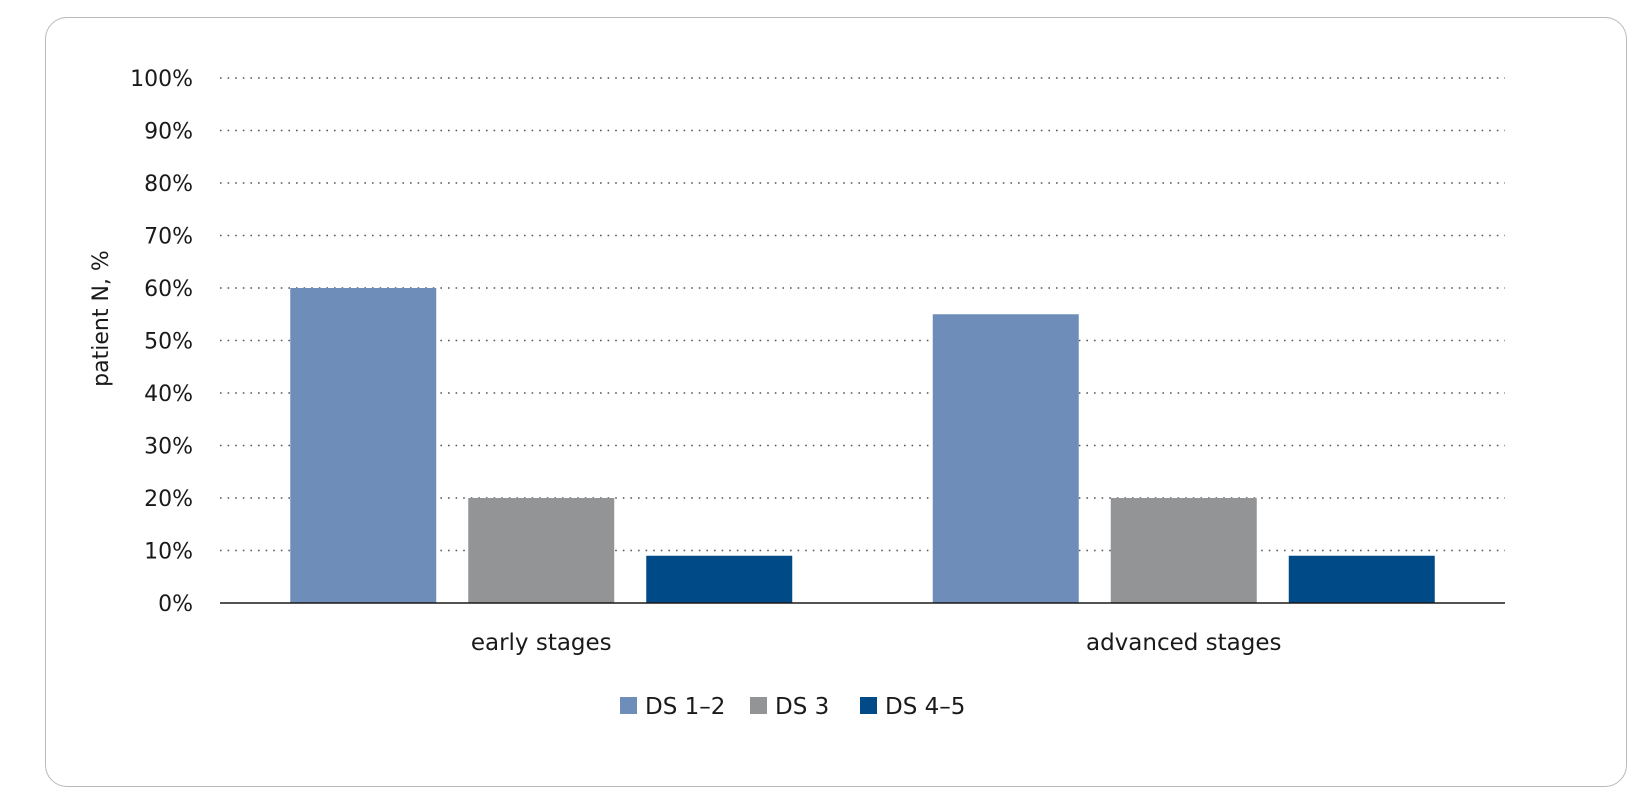 The height and width of the screenshot is (800, 1637). What do you see at coordinates (161, 79) in the screenshot?
I see `y-tick-label: 100%` at bounding box center [161, 79].